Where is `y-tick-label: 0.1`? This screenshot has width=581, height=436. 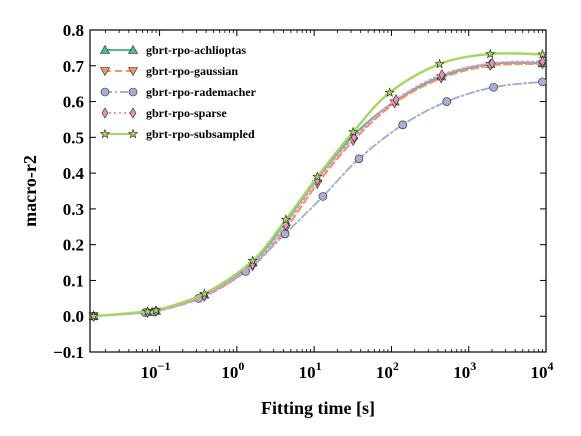
y-tick-label: 0.1 is located at coordinates (73, 280).